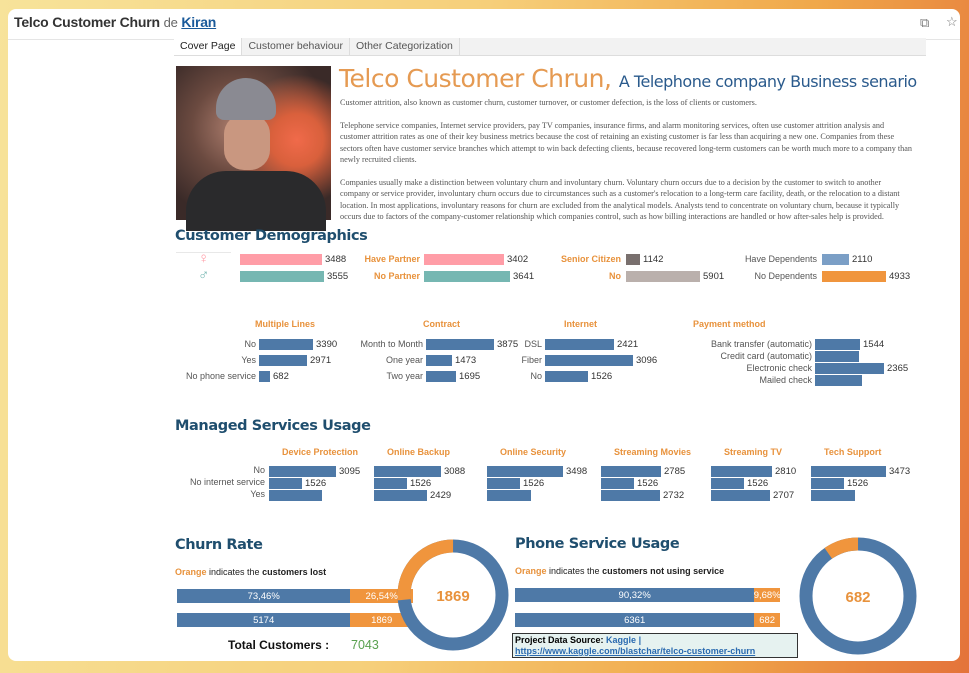  Describe the element at coordinates (767, 595) in the screenshot. I see `not-using-pct: 9,68%` at that location.